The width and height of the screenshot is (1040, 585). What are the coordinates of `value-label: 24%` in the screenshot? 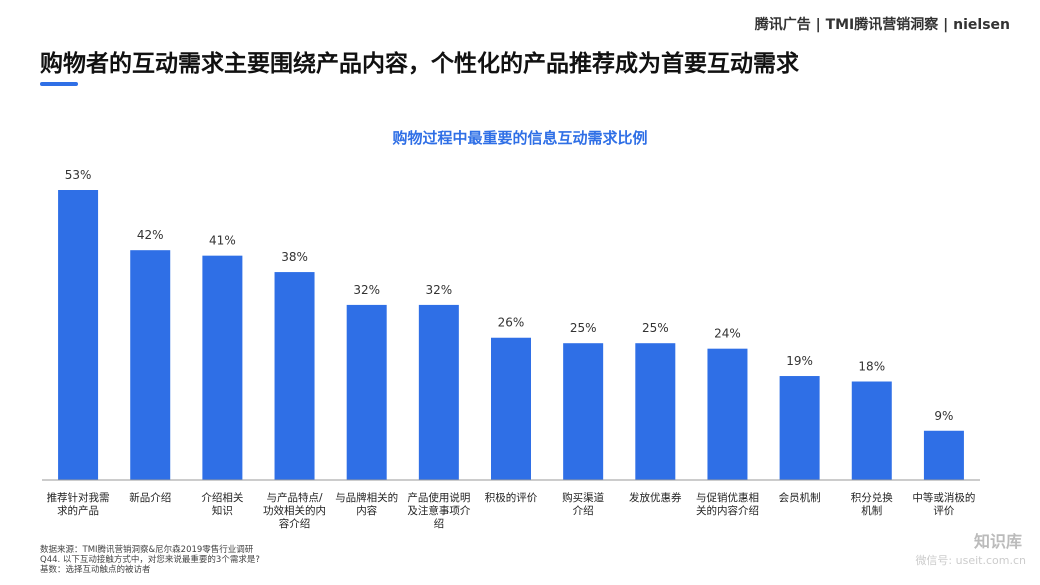 It's located at (727, 334).